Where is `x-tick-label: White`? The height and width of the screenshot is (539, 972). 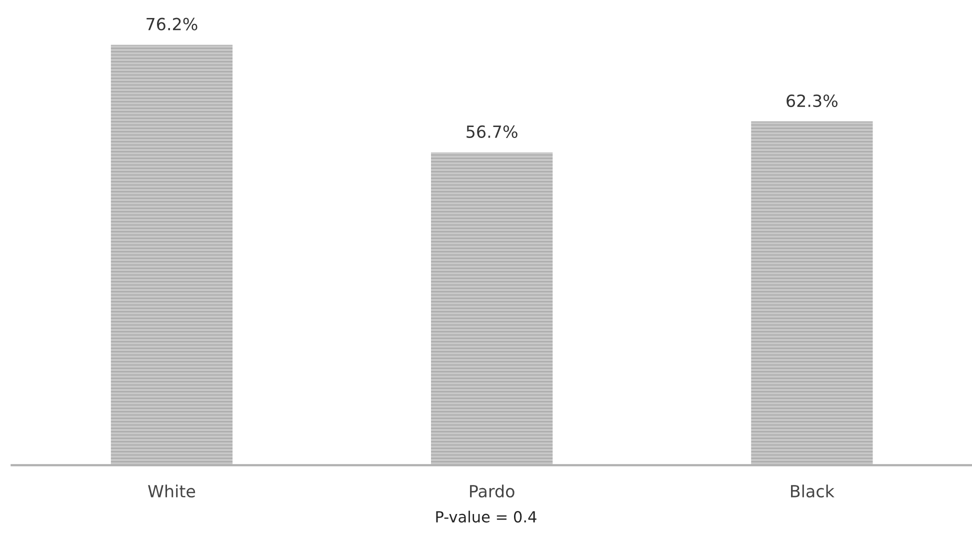
x-tick-label: White is located at coordinates (172, 491).